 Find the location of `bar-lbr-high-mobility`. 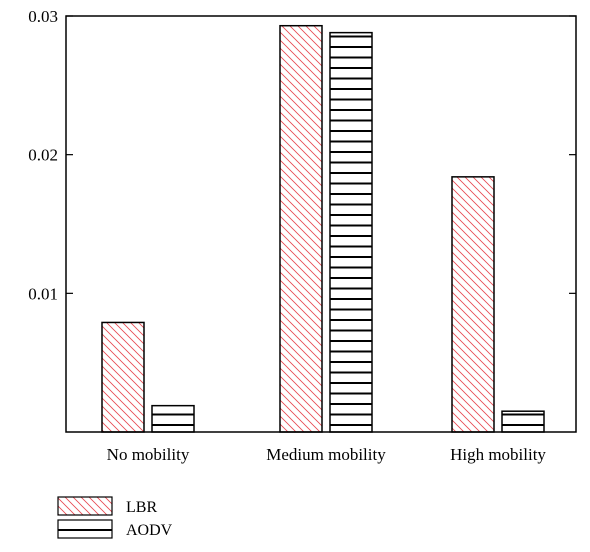

bar-lbr-high-mobility is located at coordinates (473, 304).